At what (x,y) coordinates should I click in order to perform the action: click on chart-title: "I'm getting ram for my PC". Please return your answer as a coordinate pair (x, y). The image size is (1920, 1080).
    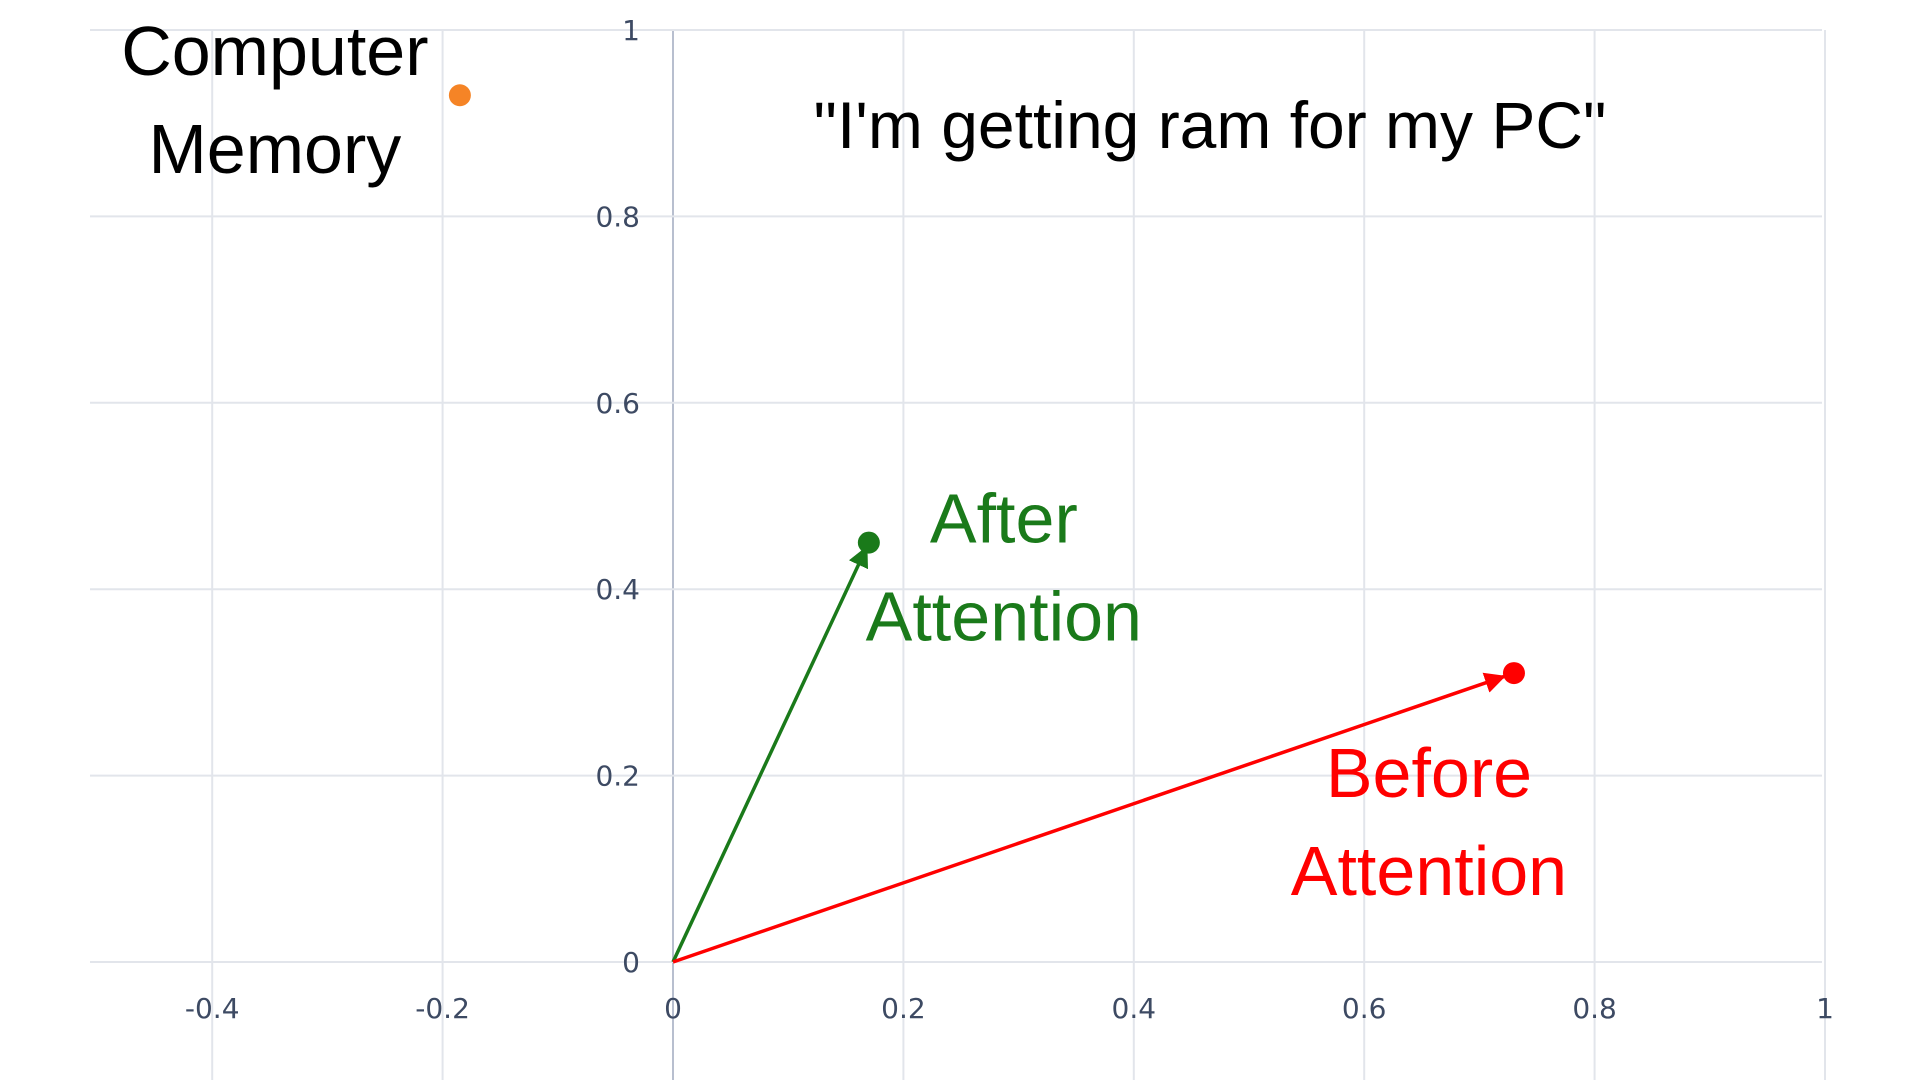
    Looking at the image, I should click on (1210, 125).